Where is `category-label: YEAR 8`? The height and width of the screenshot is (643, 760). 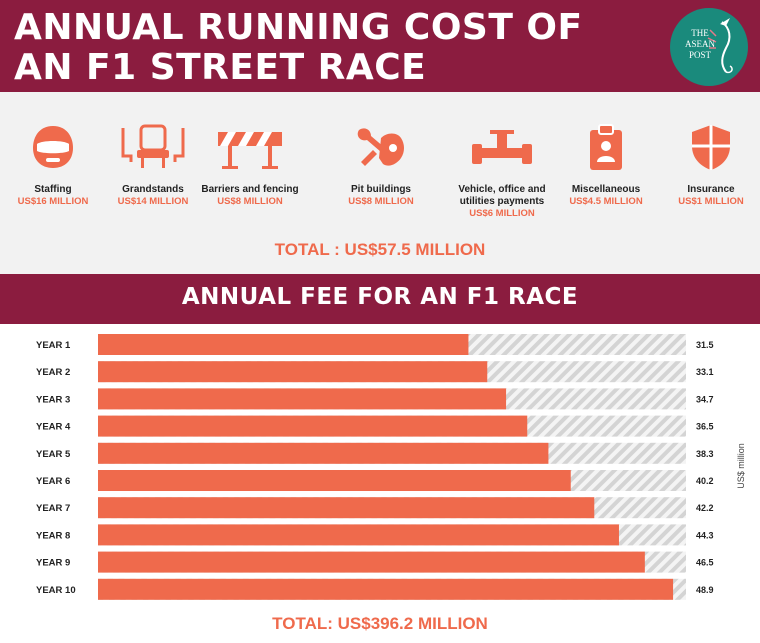 category-label: YEAR 8 is located at coordinates (53, 535).